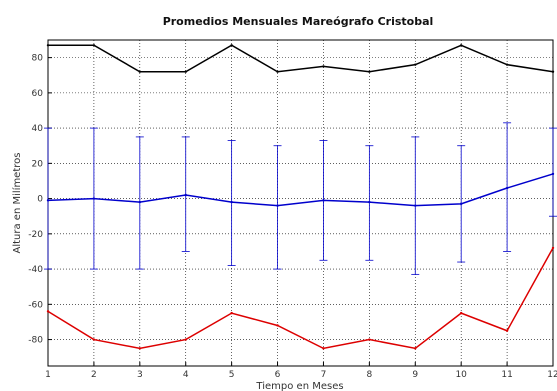 This screenshot has height=391, width=557. Describe the element at coordinates (40, 200) in the screenshot. I see `y-tick-label: 0` at that location.